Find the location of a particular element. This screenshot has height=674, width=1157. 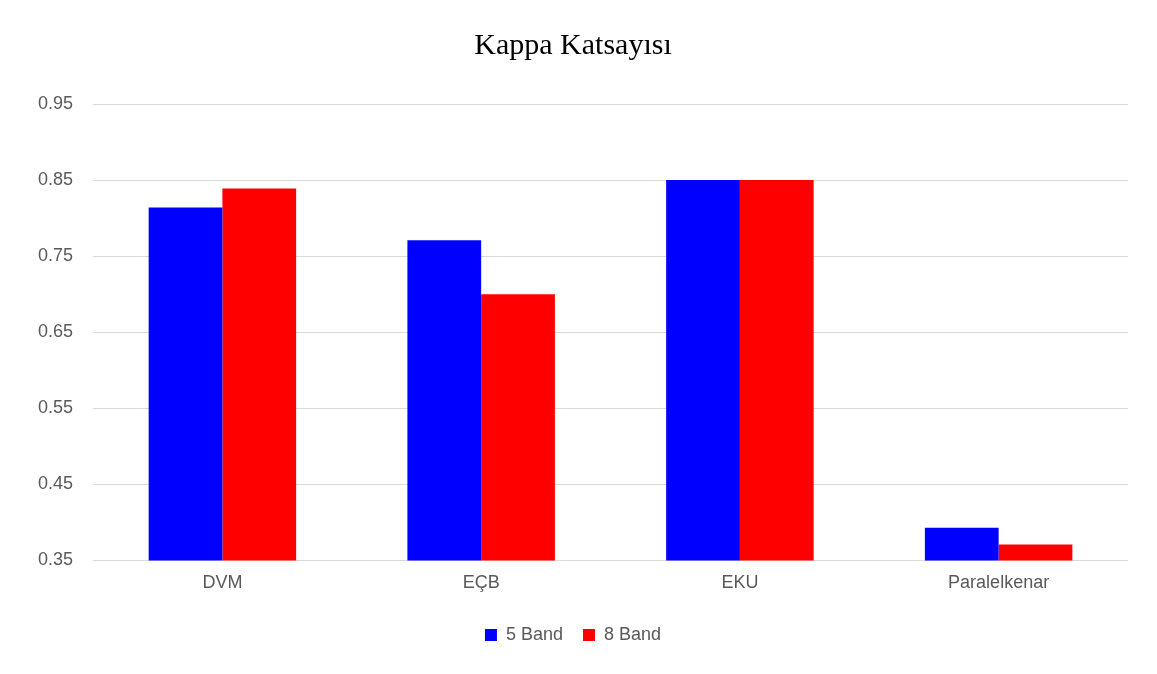

y-tick-label: 0.45 is located at coordinates (55, 483).